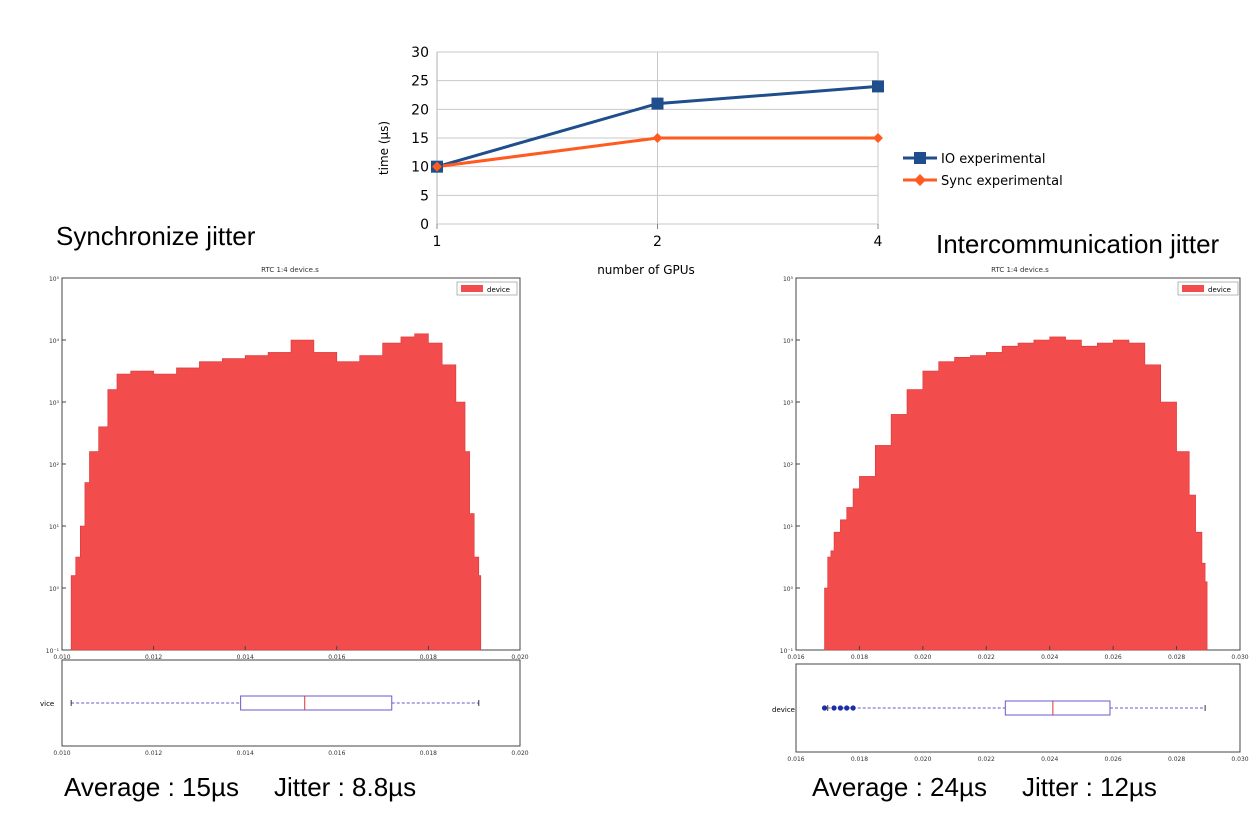  What do you see at coordinates (993, 159) in the screenshot?
I see `legend-io-label: IO experimental` at bounding box center [993, 159].